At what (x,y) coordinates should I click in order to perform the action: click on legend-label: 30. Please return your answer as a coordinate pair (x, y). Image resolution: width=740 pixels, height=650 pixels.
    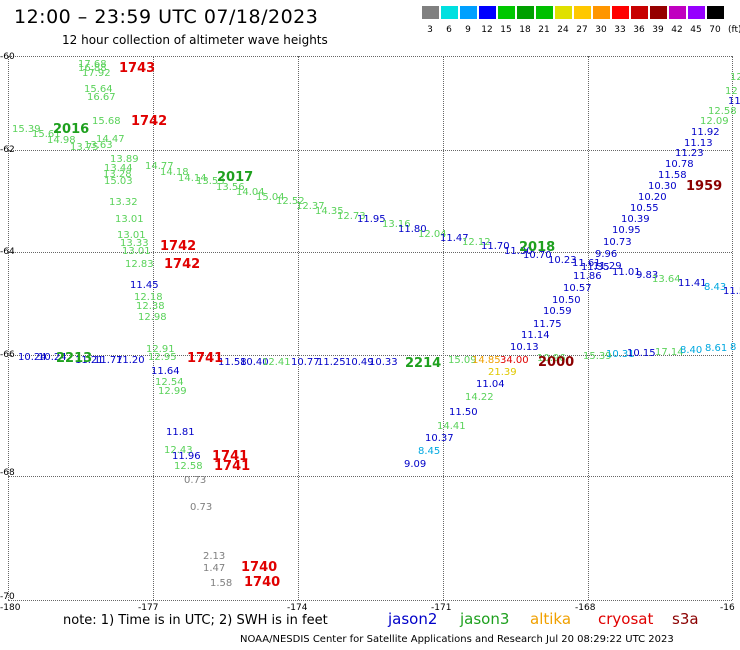
    Looking at the image, I should click on (601, 30).